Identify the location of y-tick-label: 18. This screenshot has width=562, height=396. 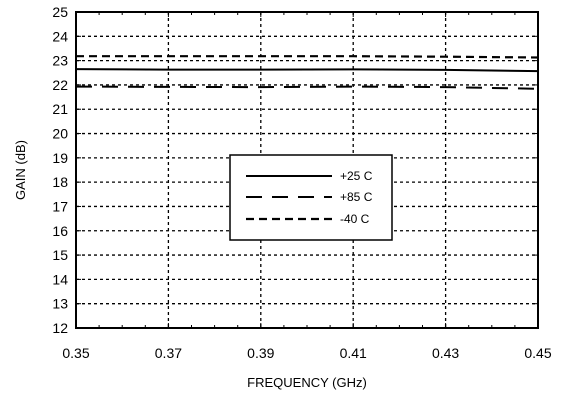
(60, 182).